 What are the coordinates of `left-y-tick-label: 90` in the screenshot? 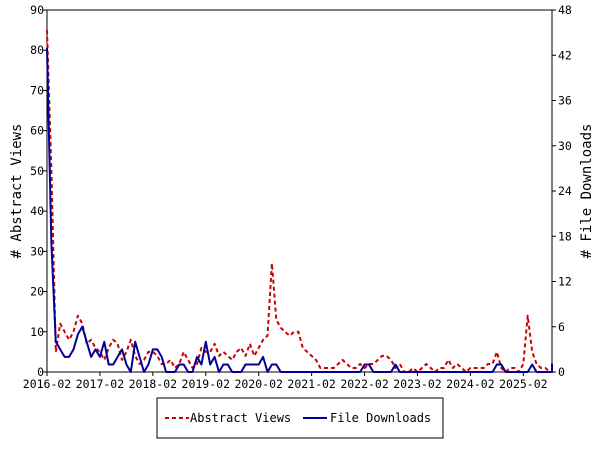 It's located at (37, 10).